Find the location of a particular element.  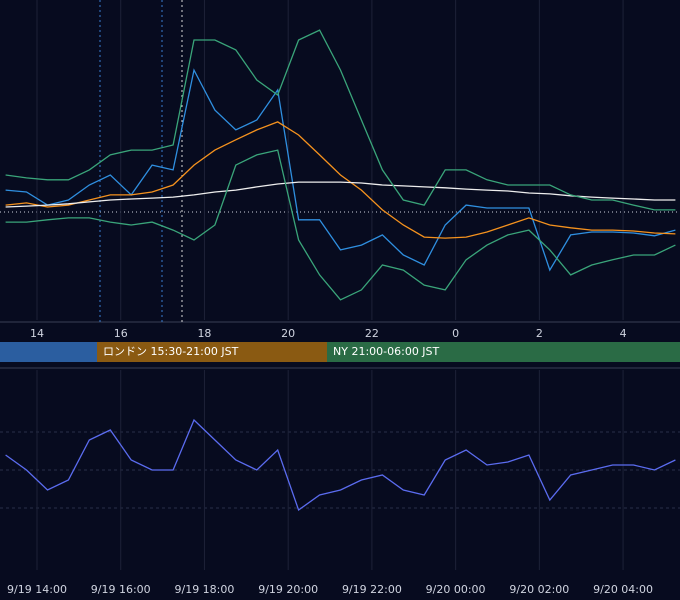

x-tick-label: 20 is located at coordinates (288, 333).